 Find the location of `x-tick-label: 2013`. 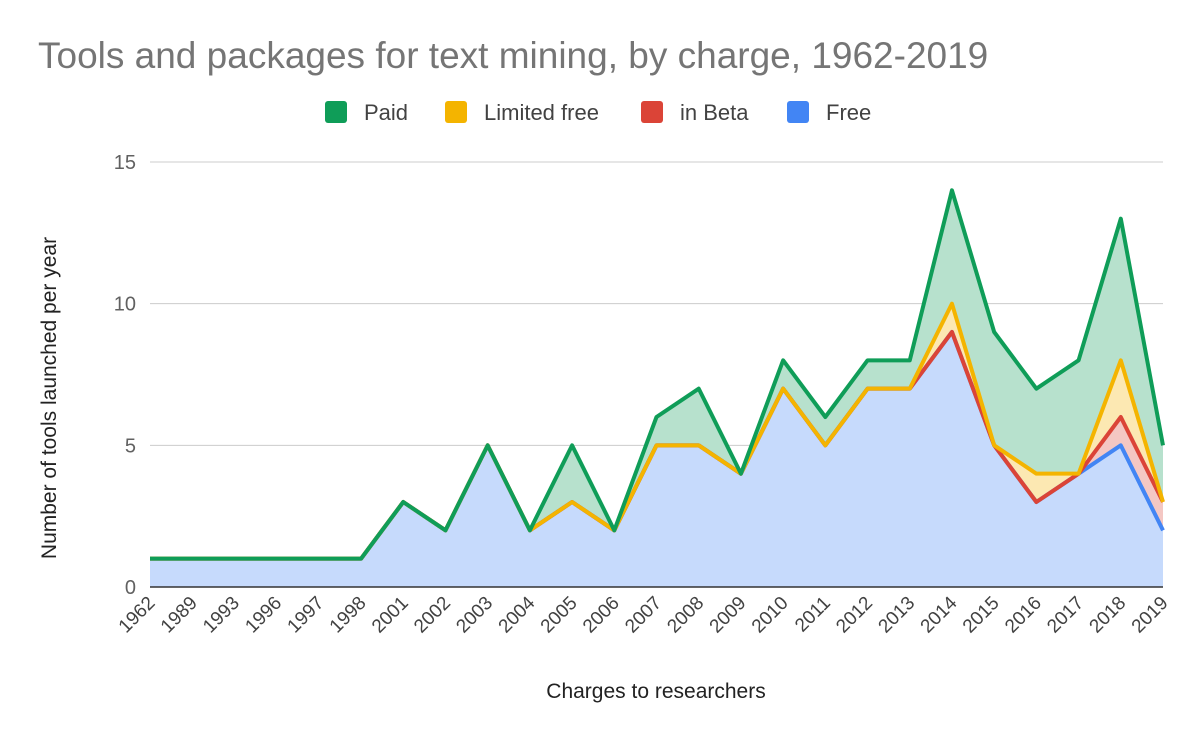

x-tick-label: 2013 is located at coordinates (897, 615).